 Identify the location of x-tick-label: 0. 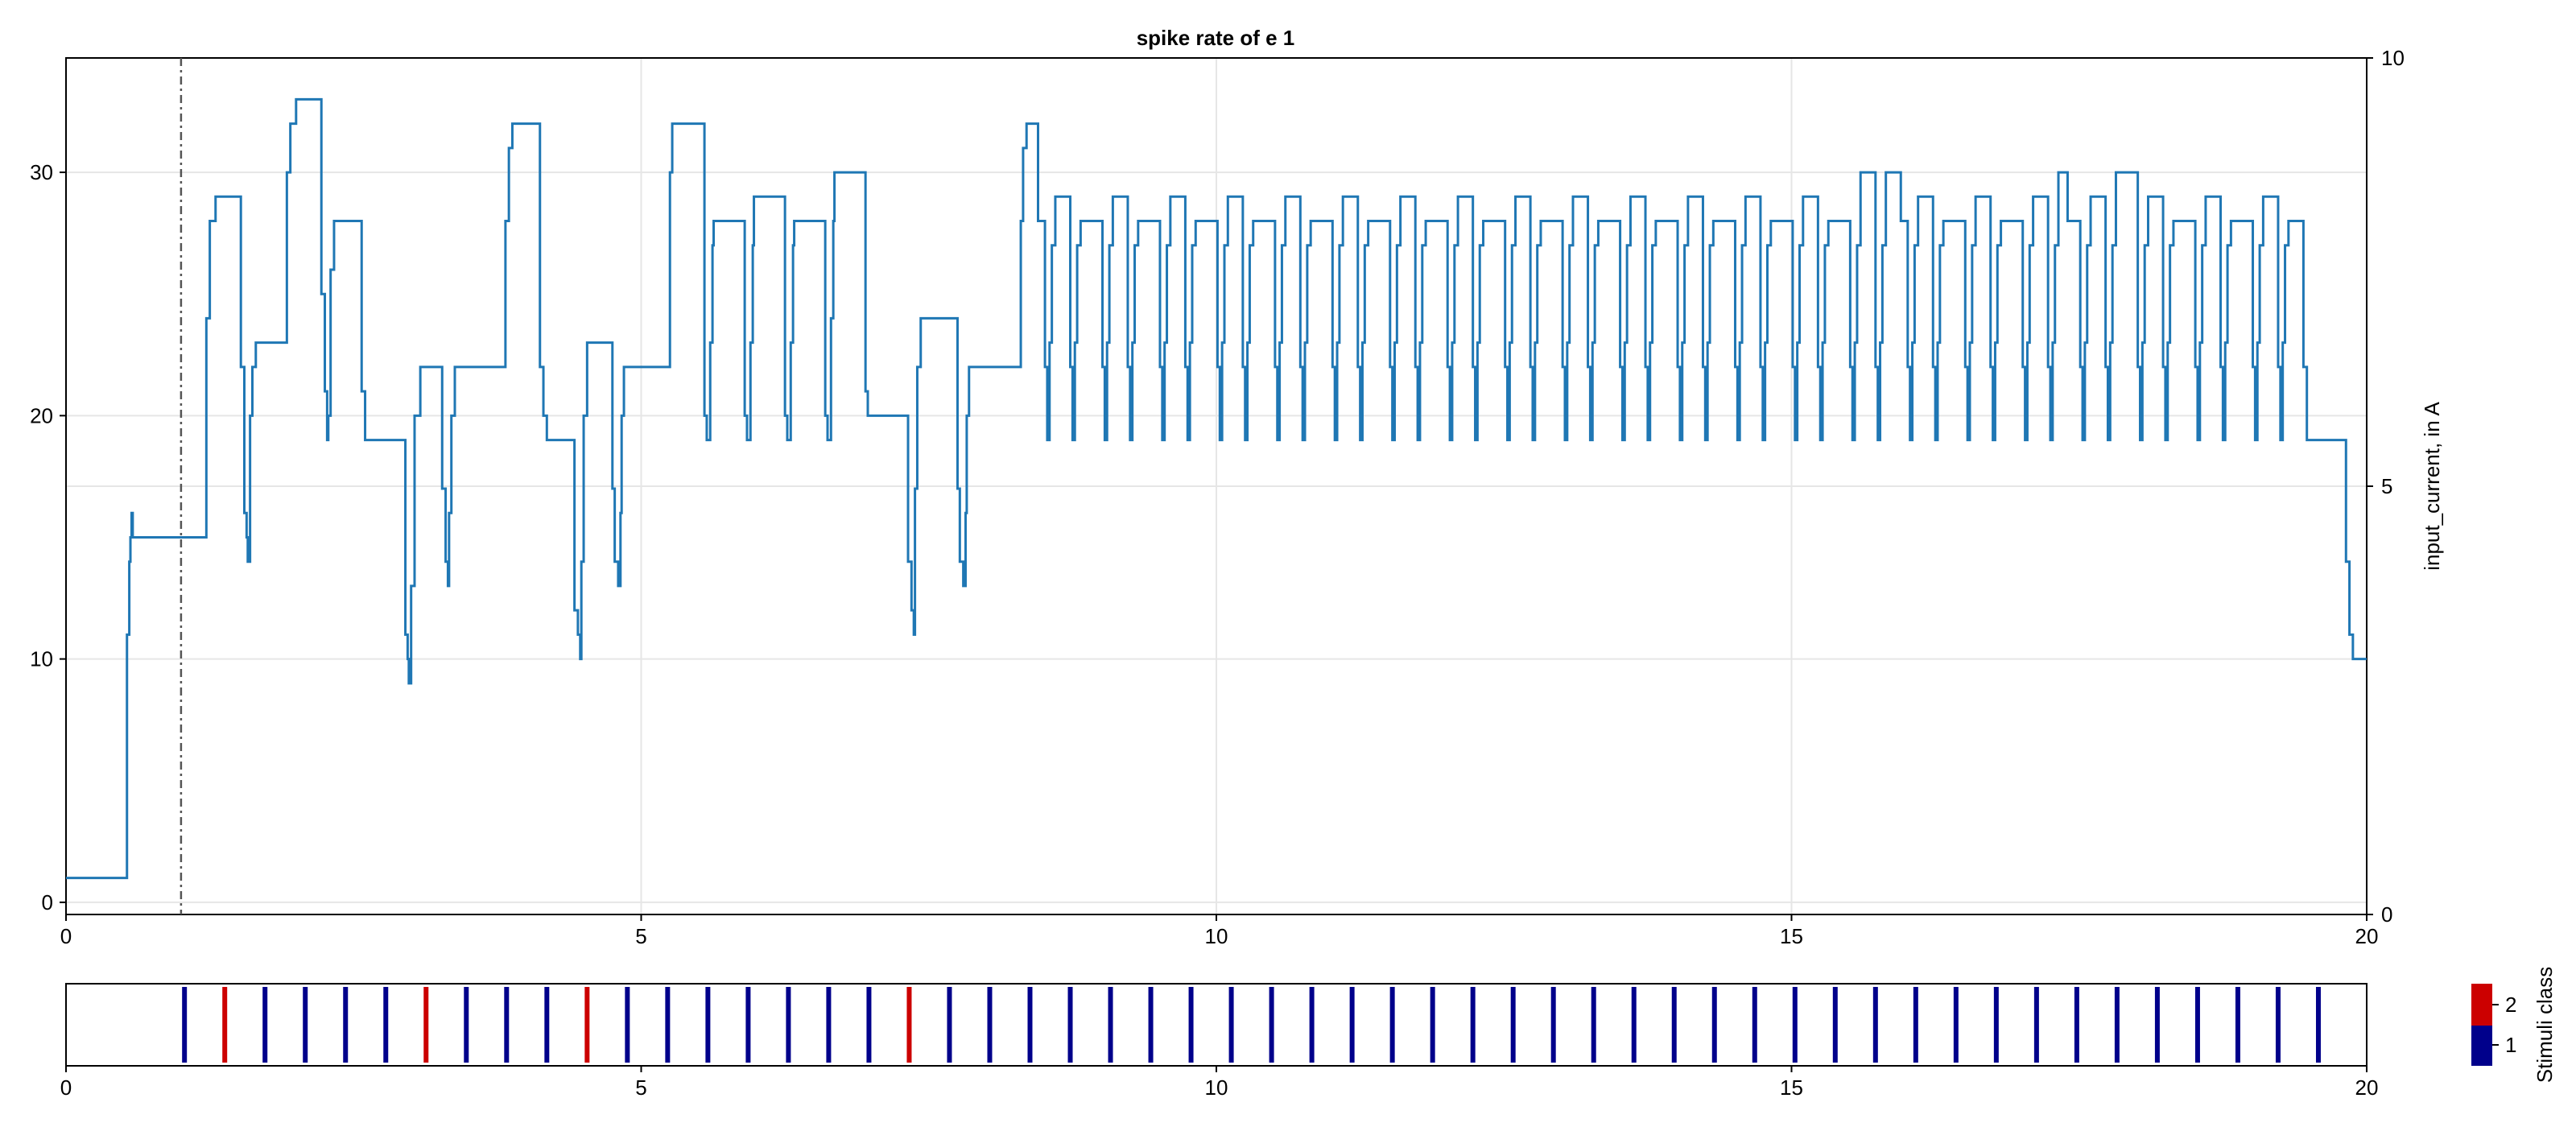
(66, 936).